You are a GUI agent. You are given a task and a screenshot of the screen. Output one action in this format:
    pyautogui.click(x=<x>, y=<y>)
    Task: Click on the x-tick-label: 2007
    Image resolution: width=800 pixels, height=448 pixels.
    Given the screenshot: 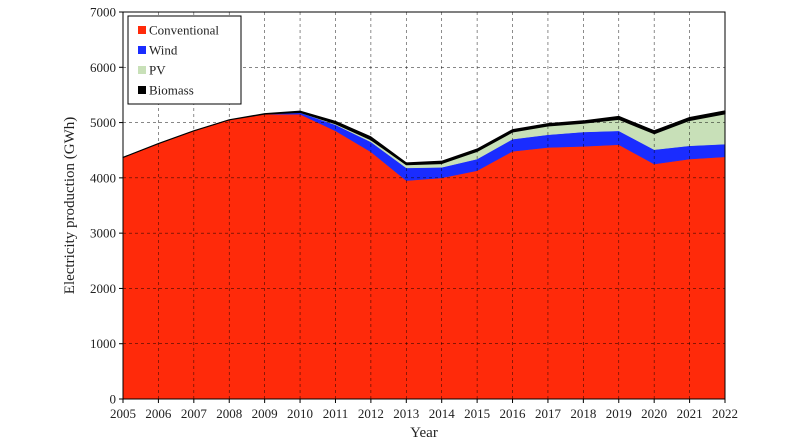 What is the action you would take?
    pyautogui.click(x=194, y=413)
    